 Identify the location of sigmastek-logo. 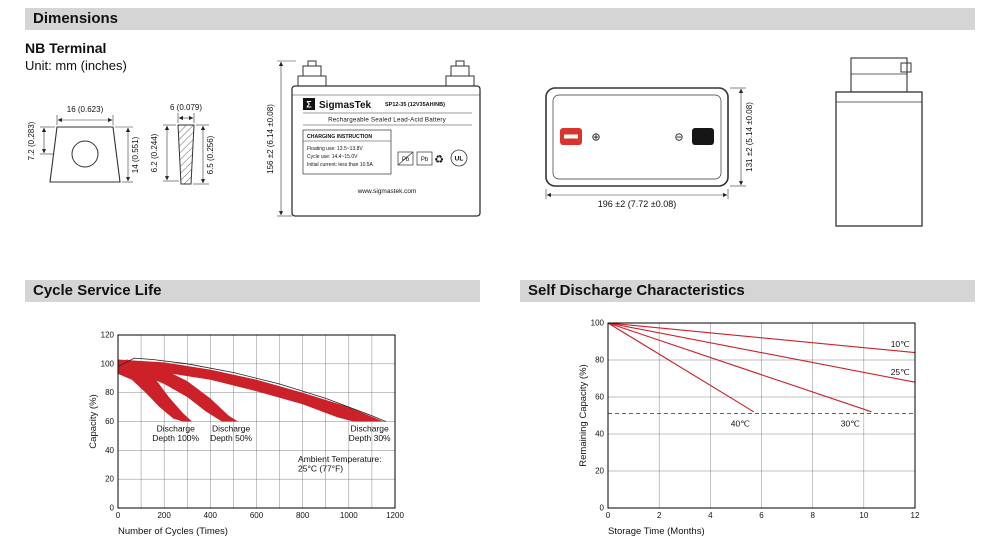
(309, 104).